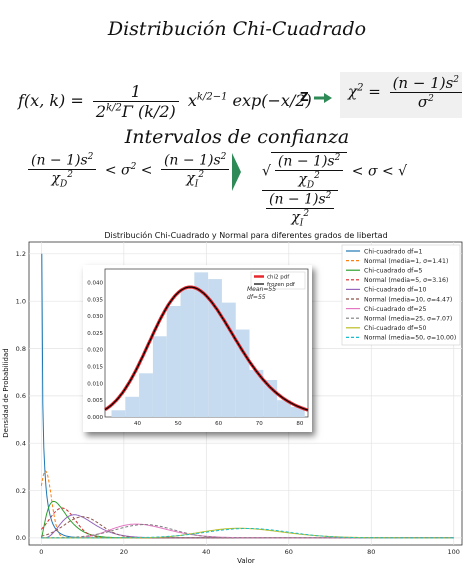  I want to click on inset-legend-label: frozen pdf, so click(281, 285).